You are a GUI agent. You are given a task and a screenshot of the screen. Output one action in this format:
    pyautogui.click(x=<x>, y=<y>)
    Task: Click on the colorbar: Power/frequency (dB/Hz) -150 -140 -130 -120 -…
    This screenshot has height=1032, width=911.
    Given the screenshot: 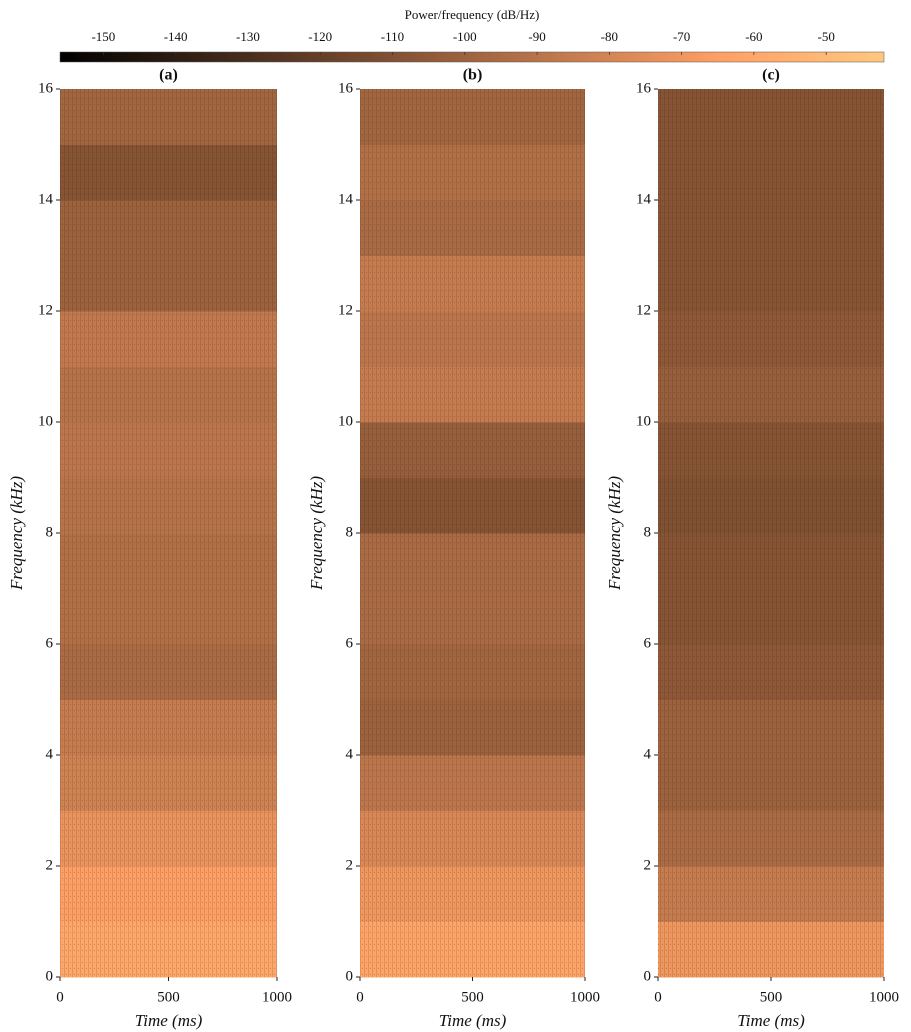 What is the action you would take?
    pyautogui.click(x=472, y=35)
    